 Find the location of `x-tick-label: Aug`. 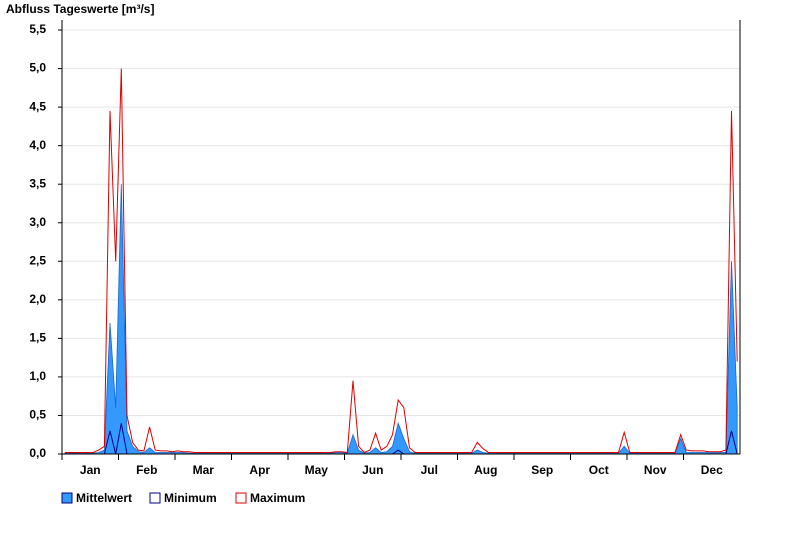

x-tick-label: Aug is located at coordinates (485, 470).